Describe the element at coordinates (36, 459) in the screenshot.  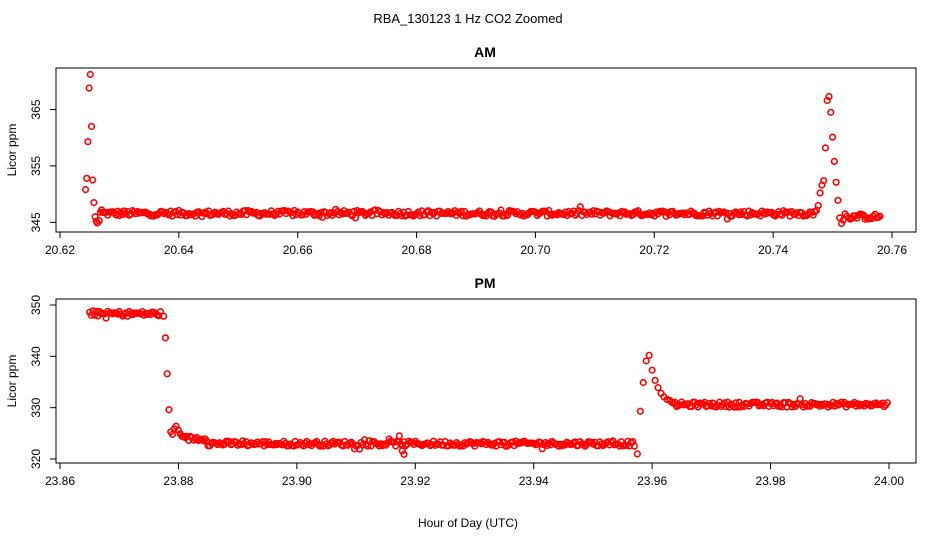
I see `pm-y-tick-label: 320` at that location.